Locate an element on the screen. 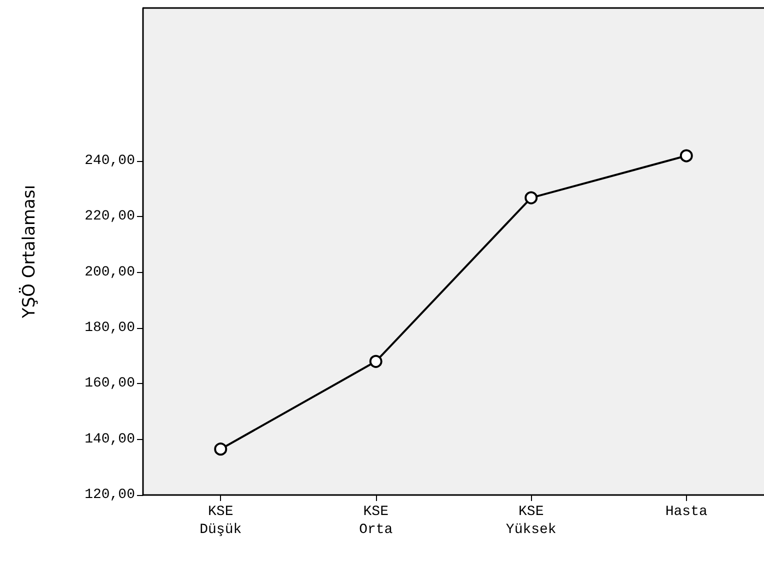  y-tick-label: 220,00 is located at coordinates (109, 216).